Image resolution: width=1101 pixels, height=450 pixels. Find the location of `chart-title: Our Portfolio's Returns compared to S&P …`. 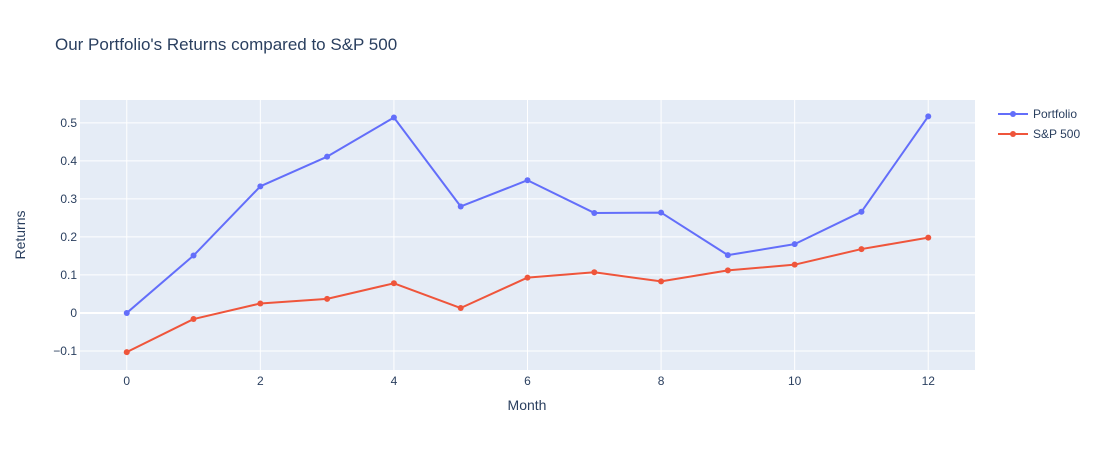

chart-title: Our Portfolio's Returns compared to S&P … is located at coordinates (226, 44).